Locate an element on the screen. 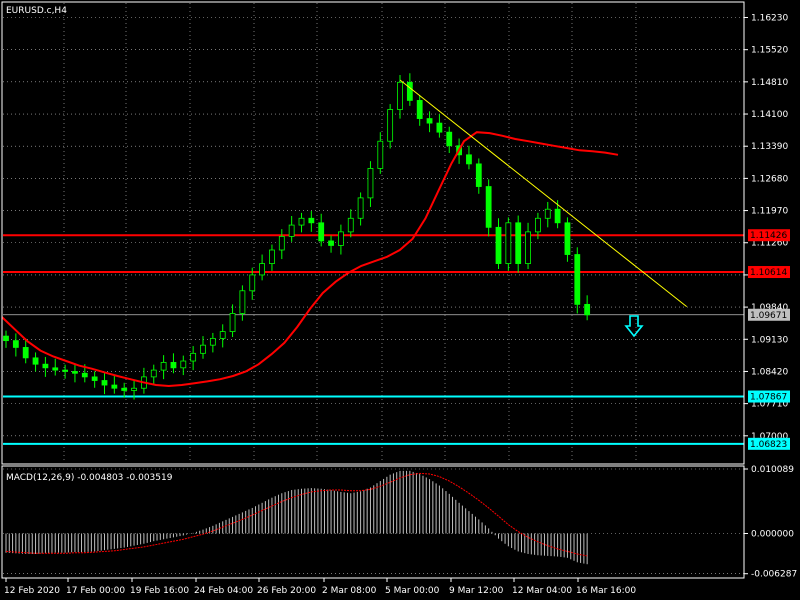 Image resolution: width=800 pixels, height=600 pixels. time-tick-label: 2 Mar 08:00 is located at coordinates (349, 591).